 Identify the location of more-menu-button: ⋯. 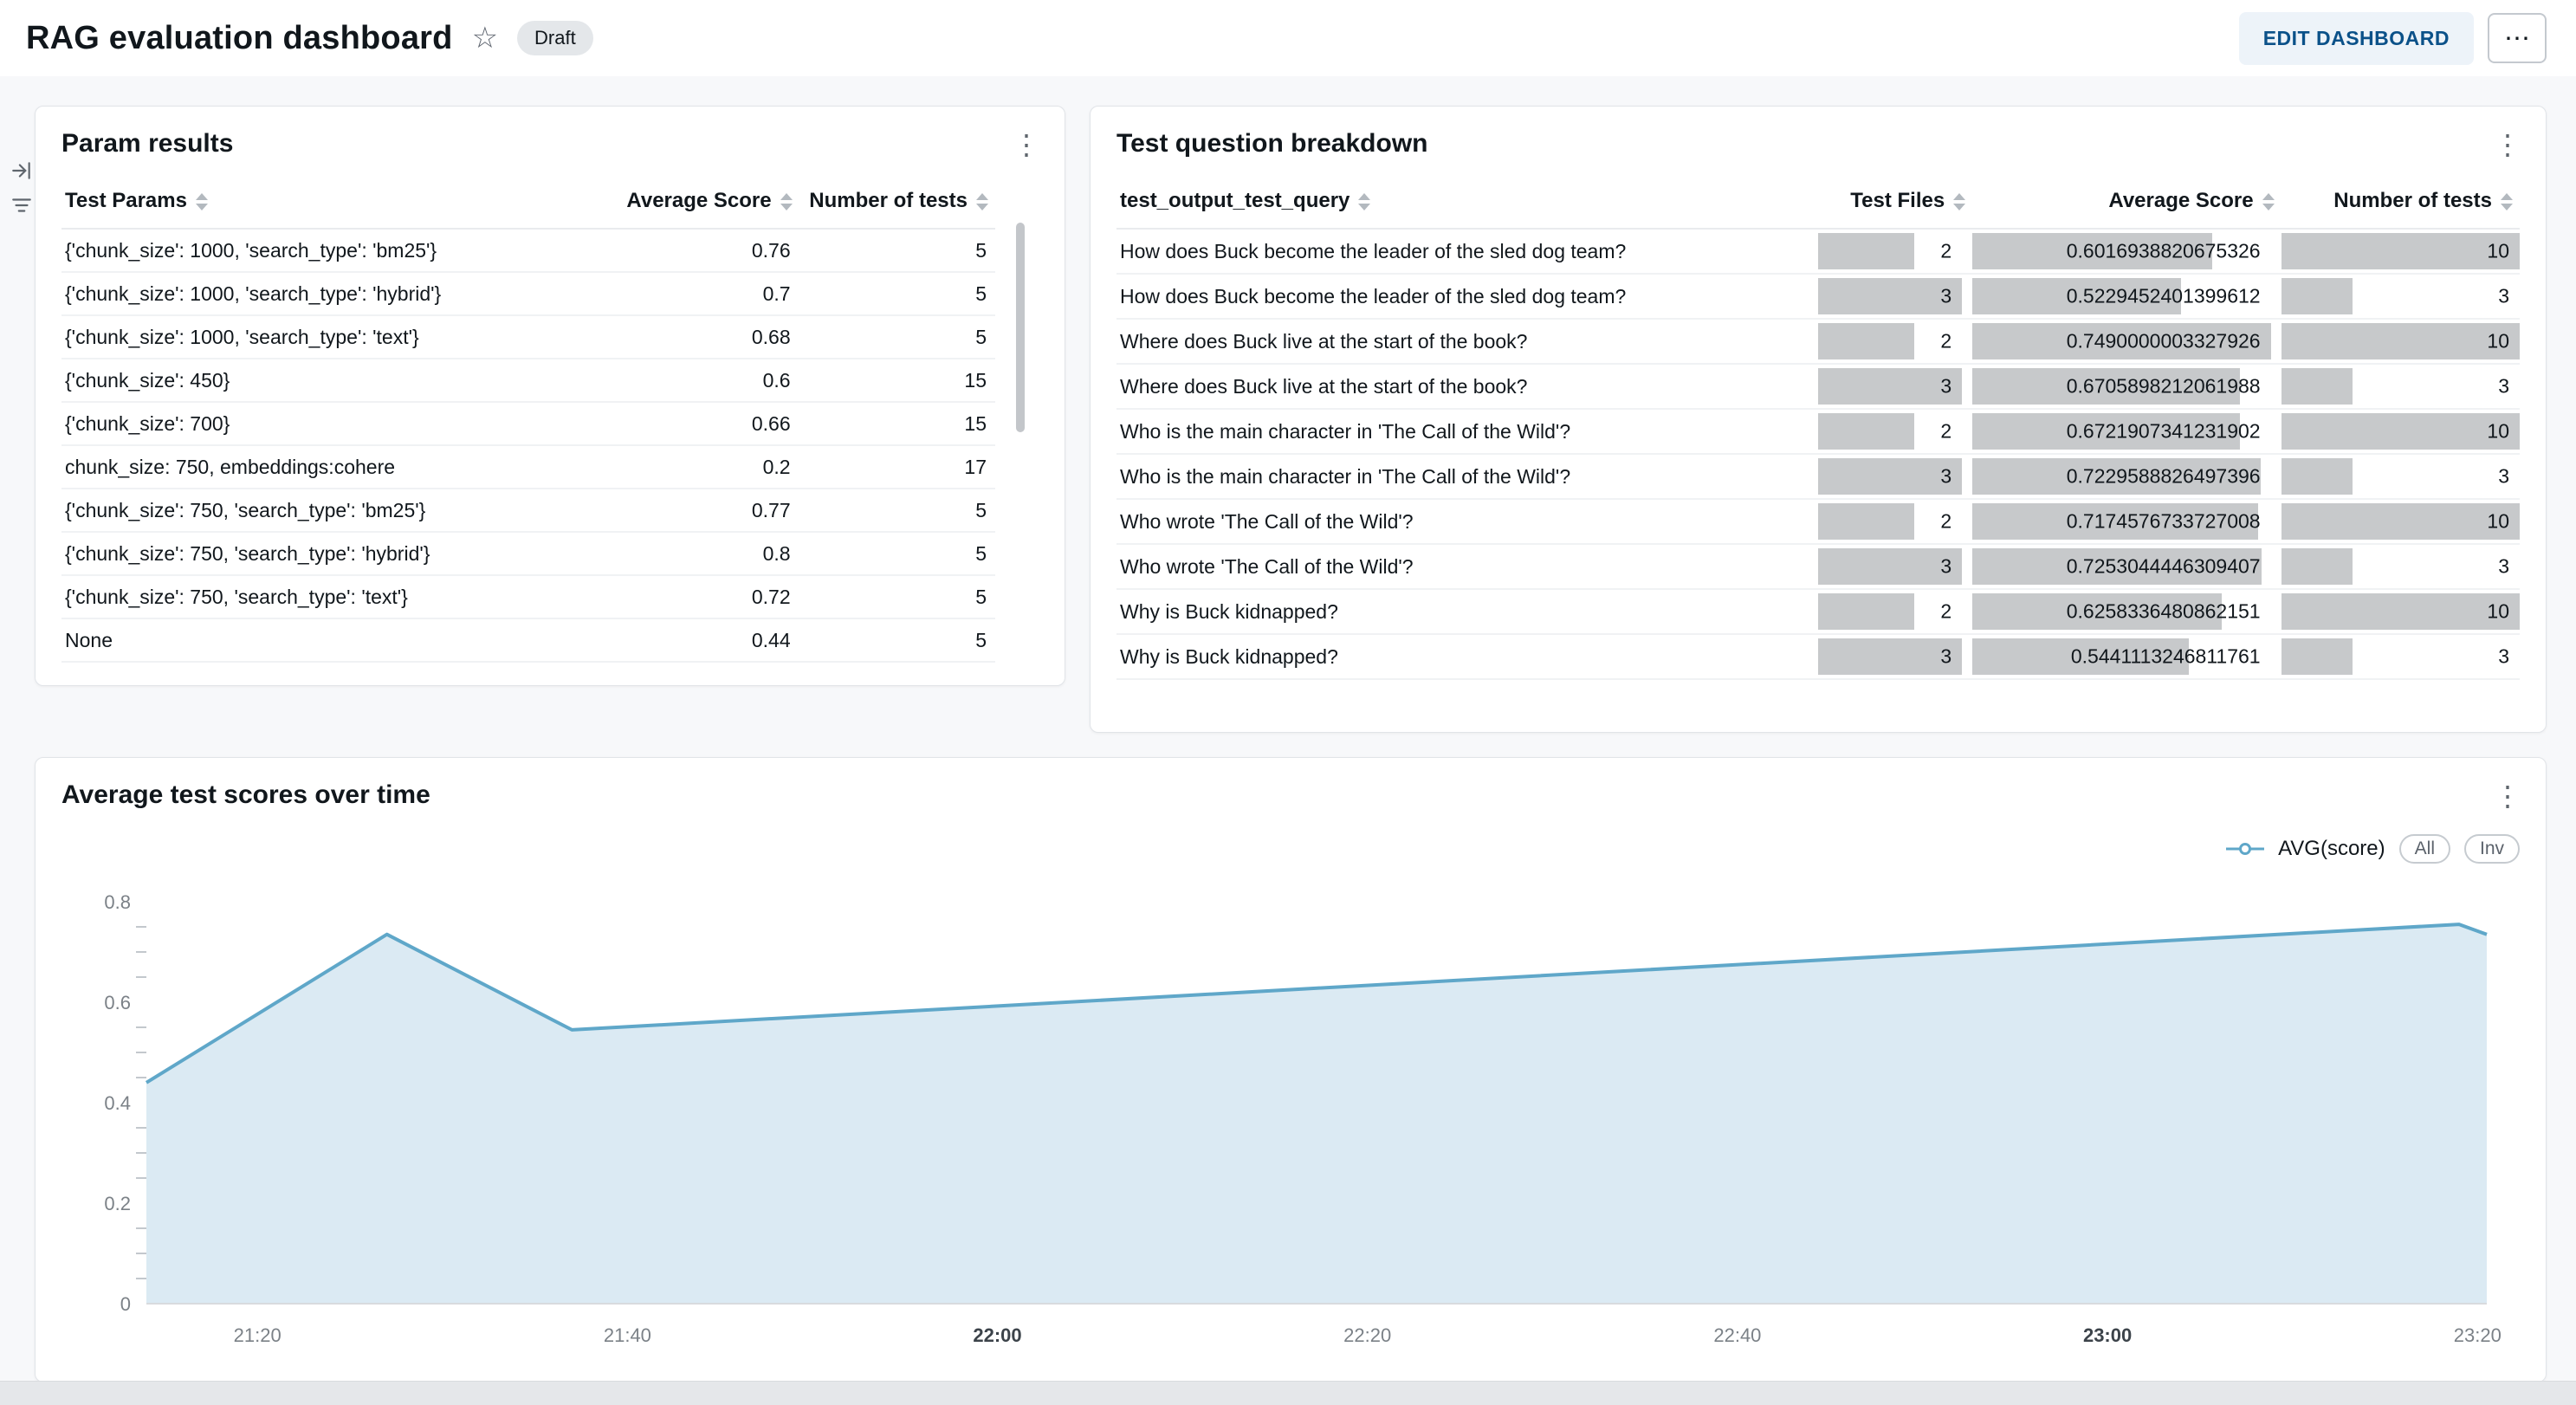
(2517, 38).